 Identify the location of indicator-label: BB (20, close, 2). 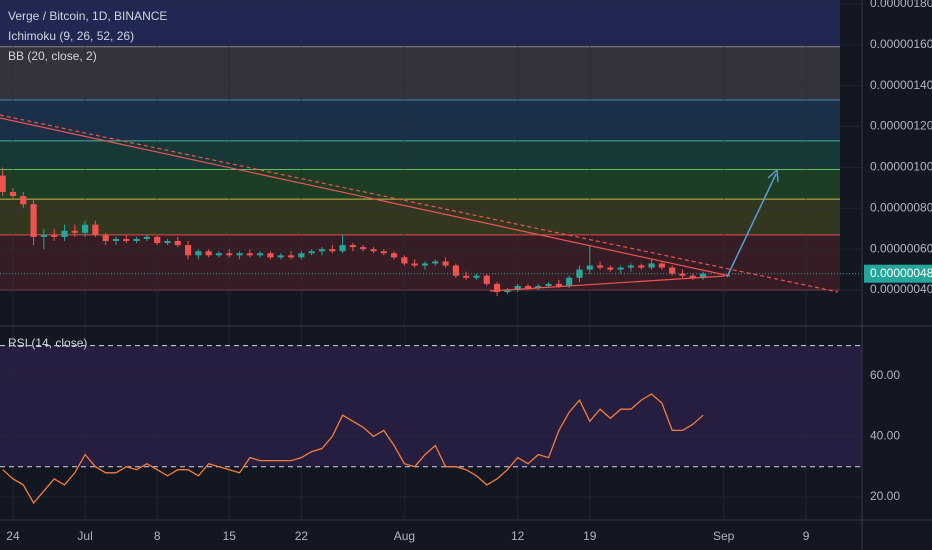
(52, 56).